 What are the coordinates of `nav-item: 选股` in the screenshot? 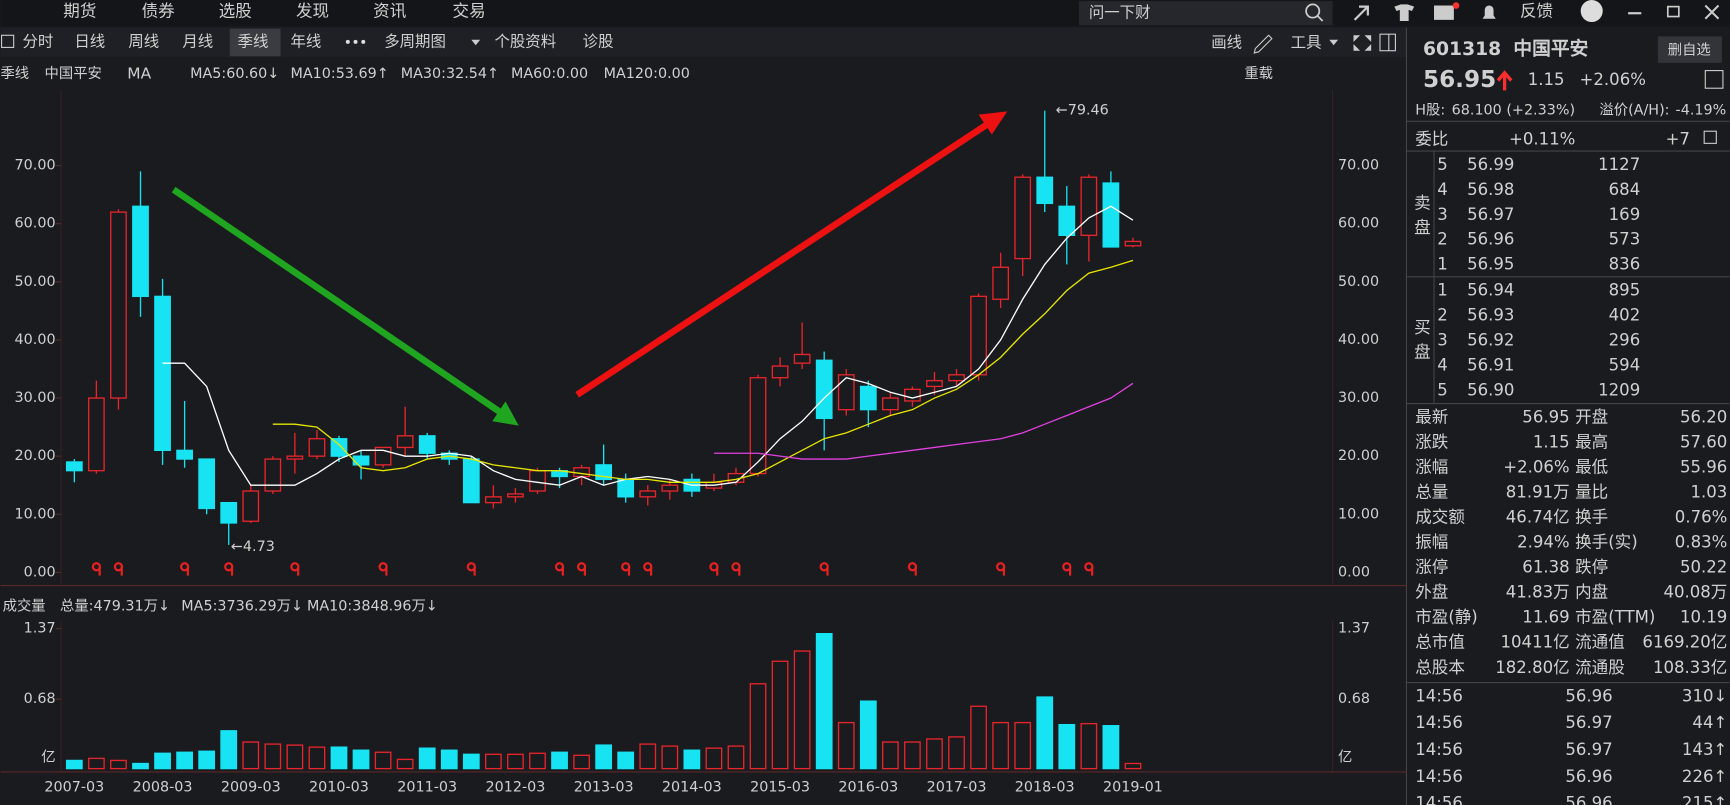 It's located at (235, 11).